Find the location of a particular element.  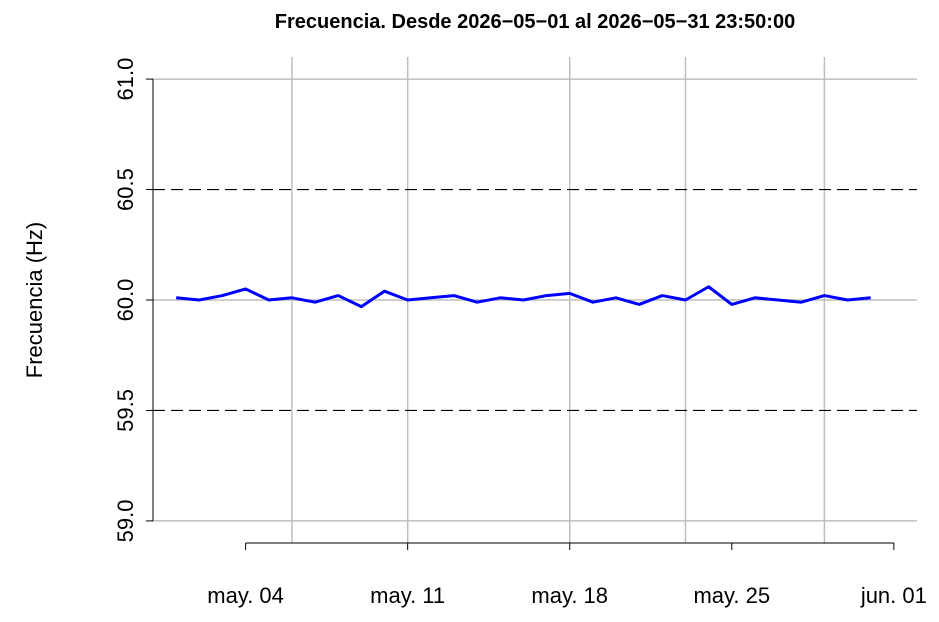

y-axis-label: Frecuencia (Hz) is located at coordinates (34, 300).